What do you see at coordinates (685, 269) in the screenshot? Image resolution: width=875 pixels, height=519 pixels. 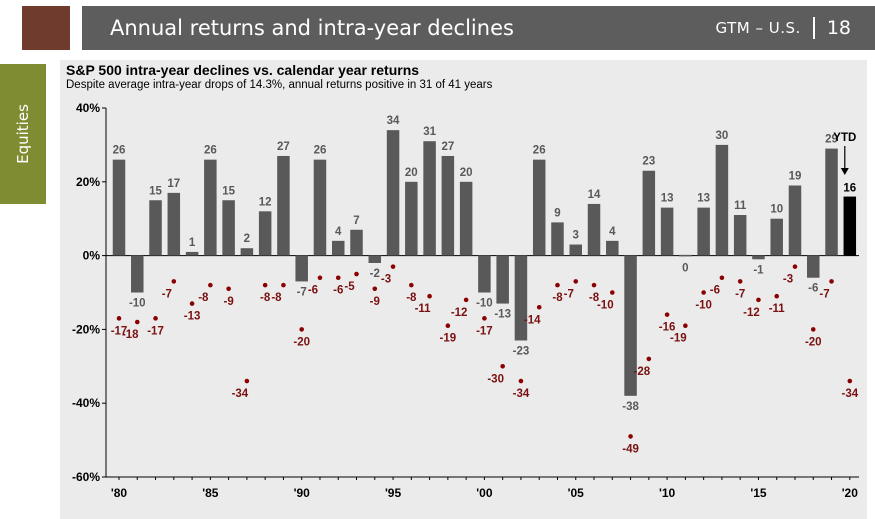 I see `return-label: 0` at bounding box center [685, 269].